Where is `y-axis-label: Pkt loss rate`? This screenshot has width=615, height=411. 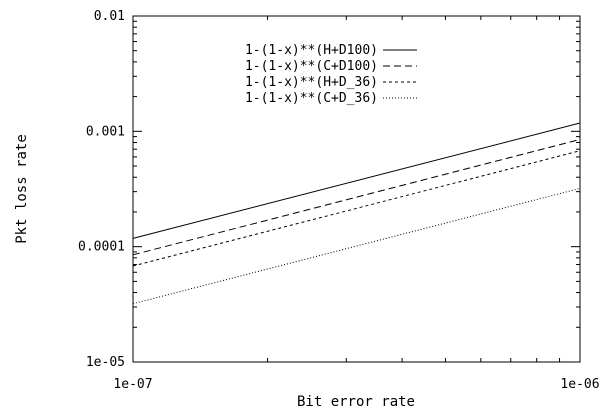 y-axis-label: Pkt loss rate is located at coordinates (22, 189).